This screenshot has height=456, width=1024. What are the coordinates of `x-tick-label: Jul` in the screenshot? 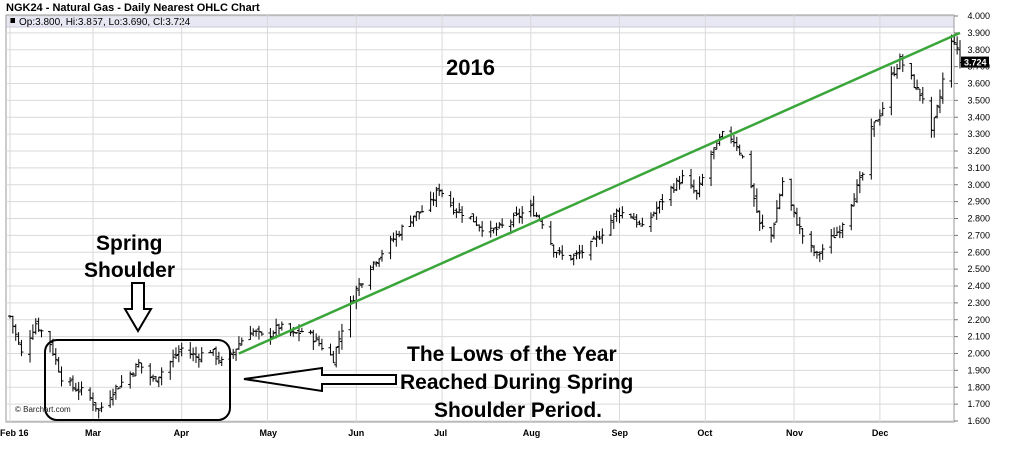 It's located at (440, 433).